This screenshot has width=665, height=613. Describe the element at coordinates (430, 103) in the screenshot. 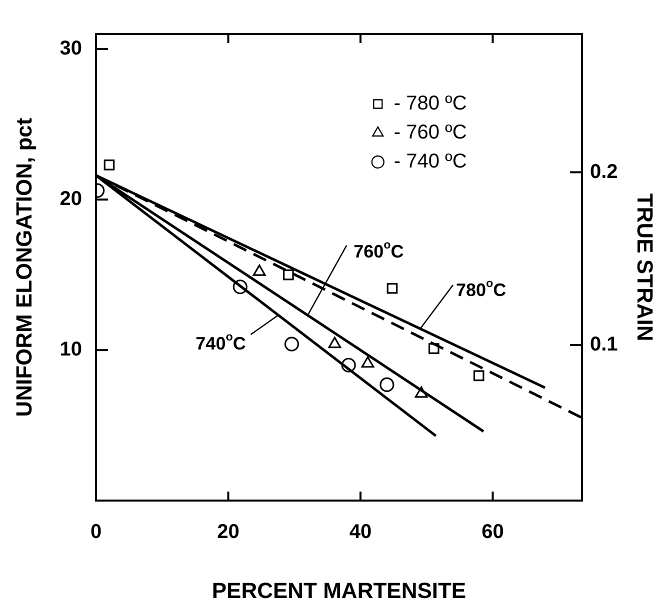

I see `legend-label: - 780 ºC` at that location.